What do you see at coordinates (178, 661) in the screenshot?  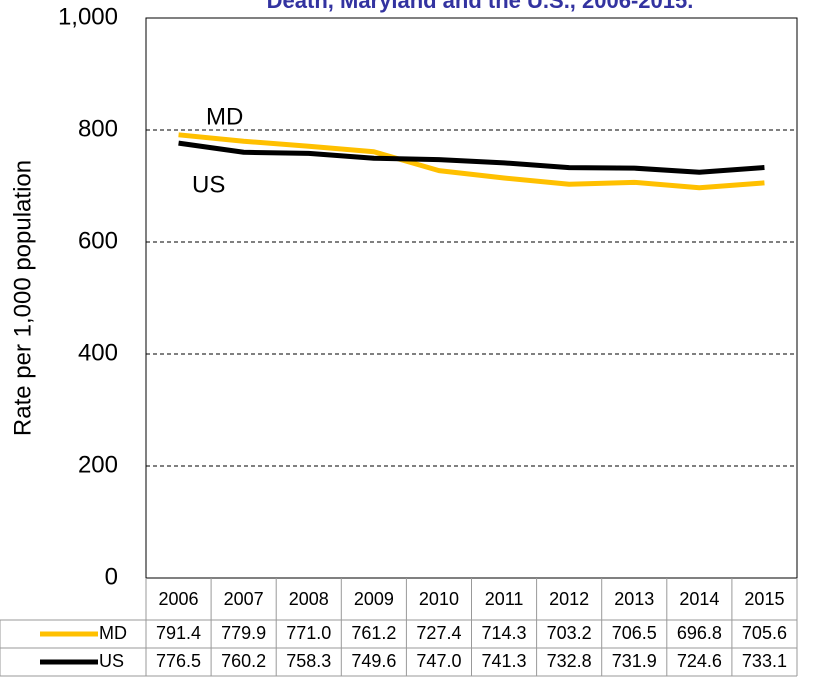 I see `data-label: 776.5` at bounding box center [178, 661].